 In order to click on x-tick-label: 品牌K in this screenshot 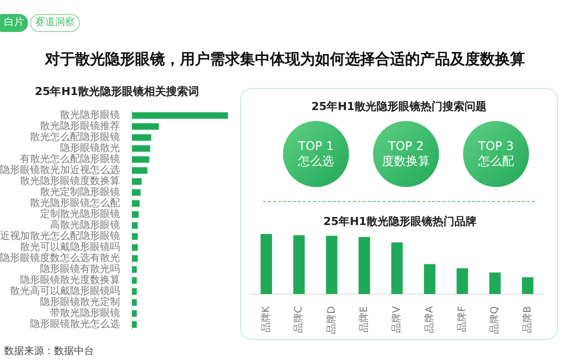, I will do `click(266, 319)`.